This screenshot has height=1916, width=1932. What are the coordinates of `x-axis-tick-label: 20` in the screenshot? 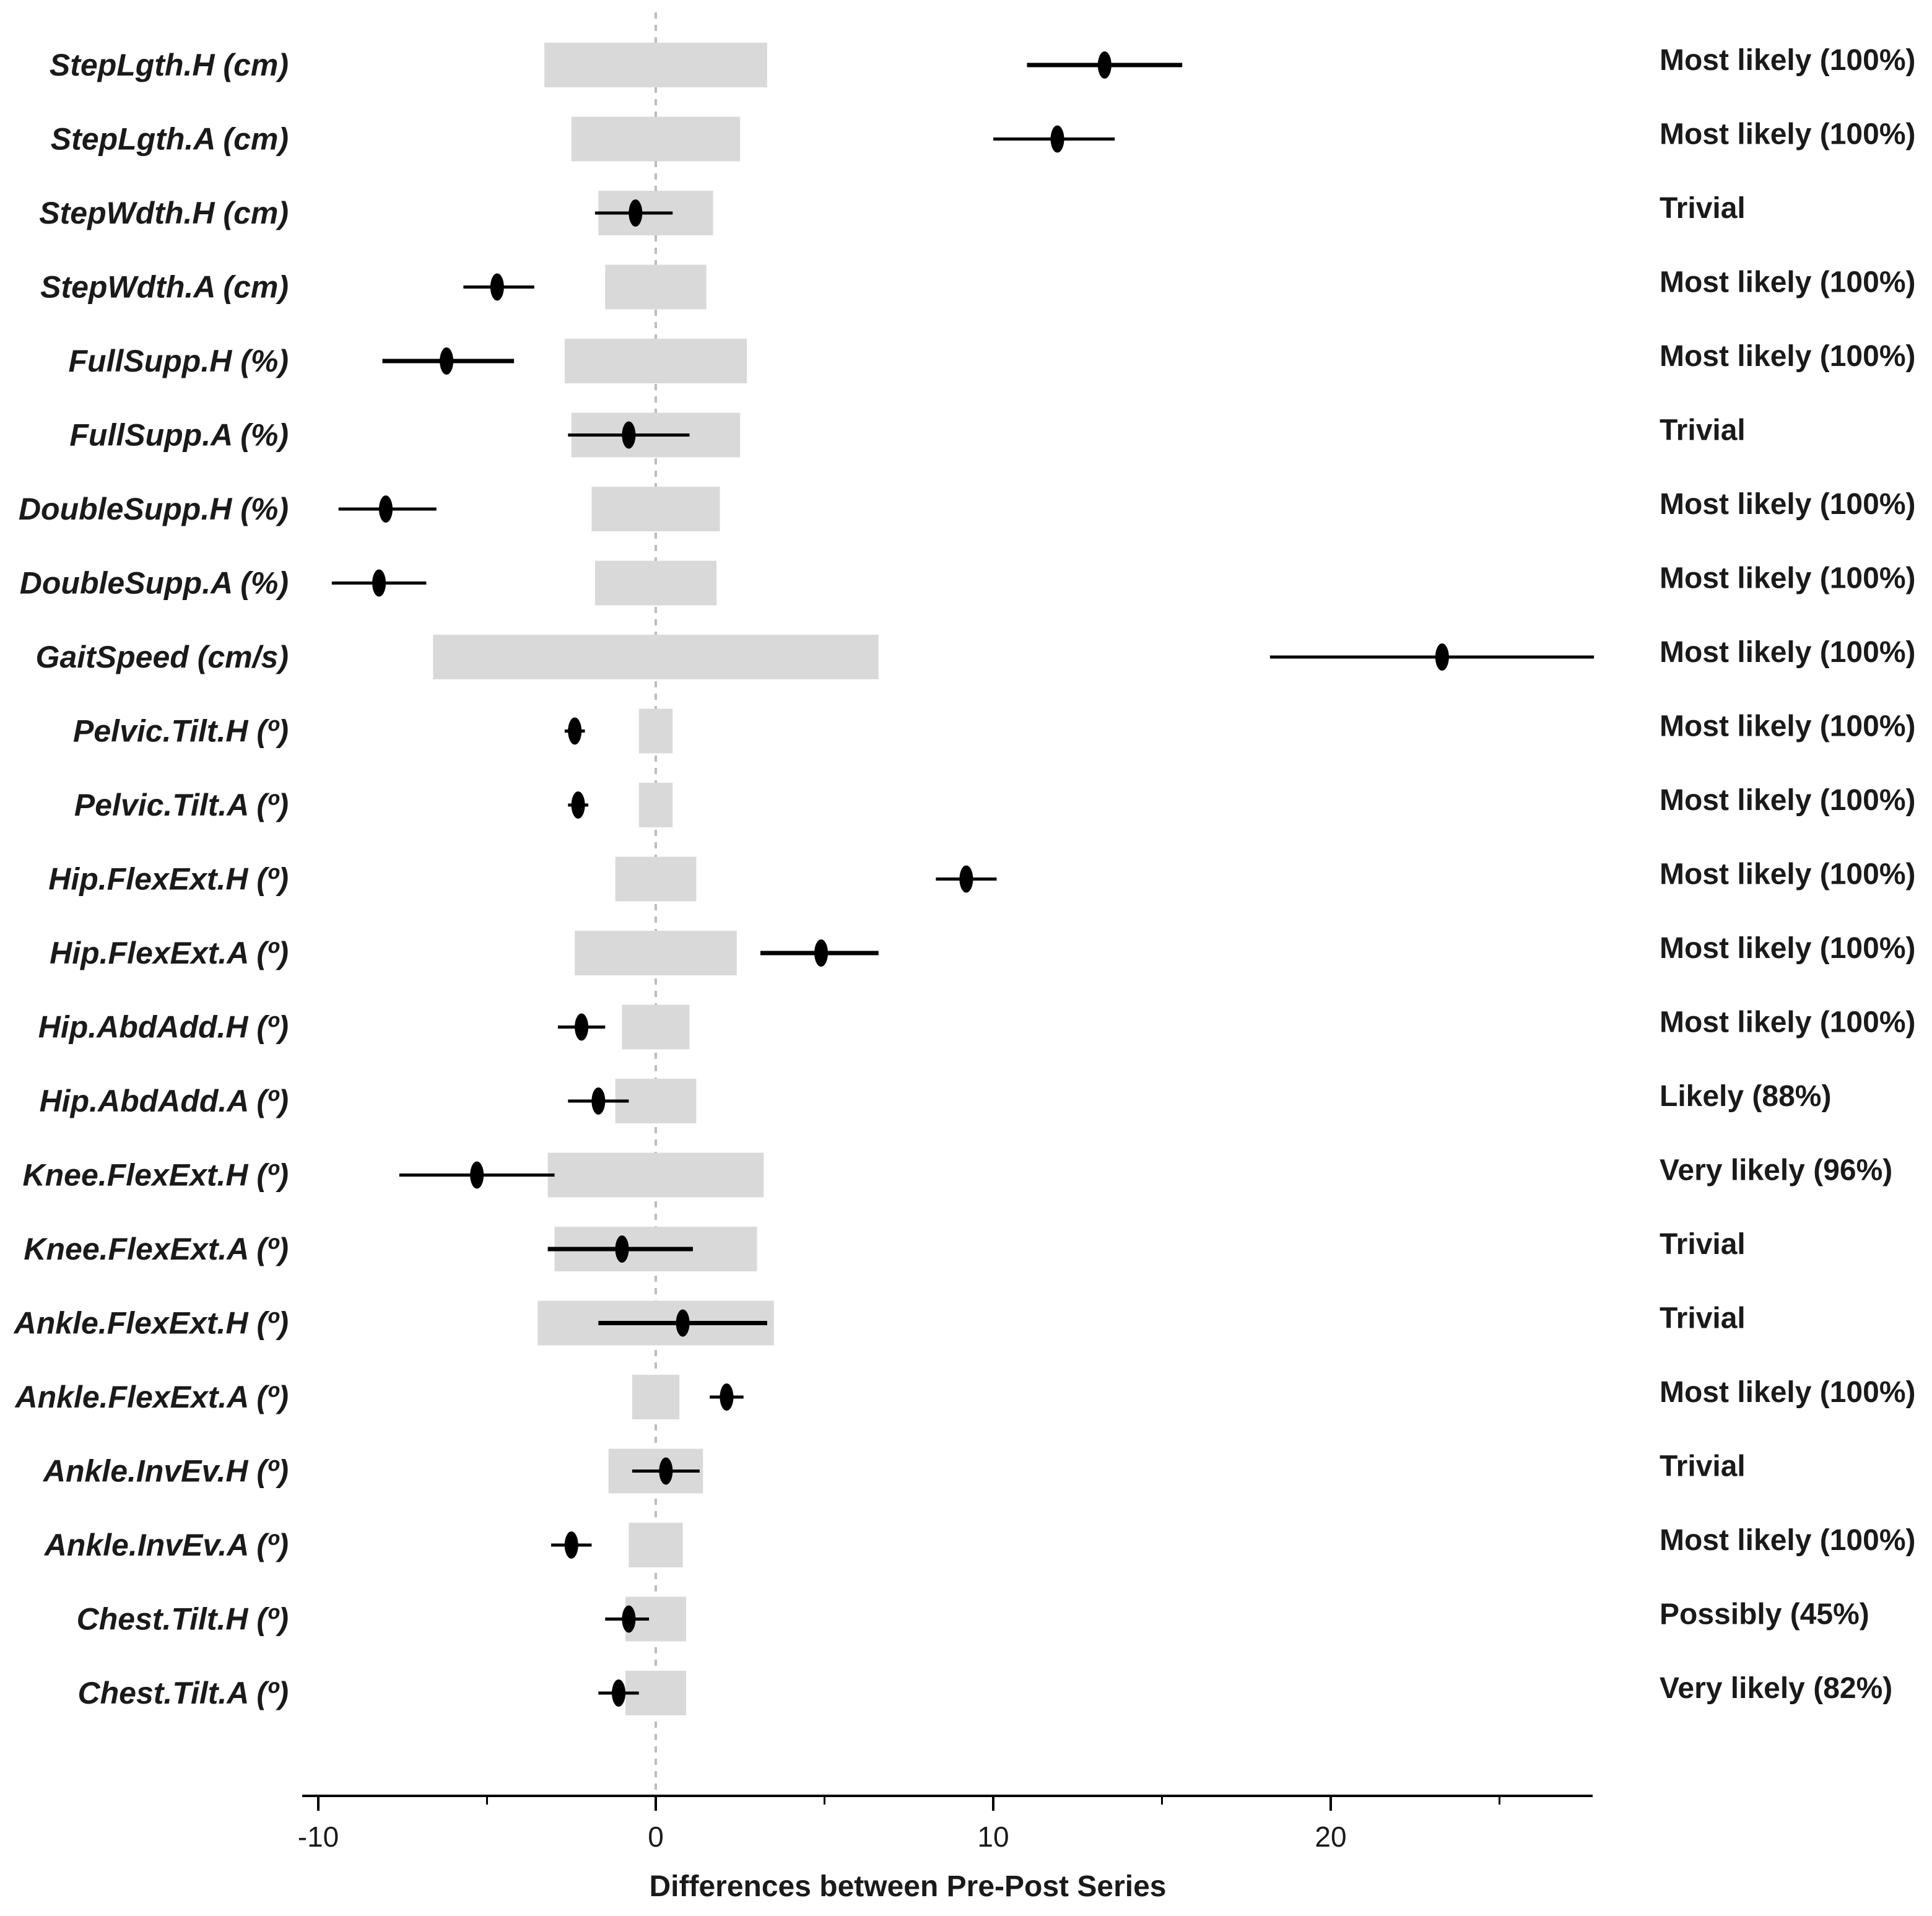 It's located at (1330, 1837).